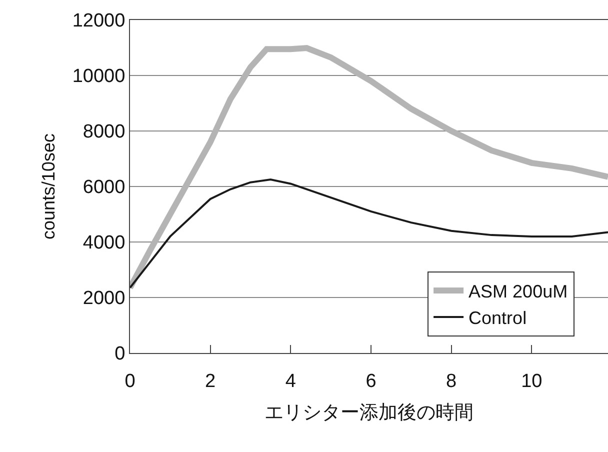 The height and width of the screenshot is (452, 608). I want to click on y-axis-title: counts/10sec, so click(48, 186).